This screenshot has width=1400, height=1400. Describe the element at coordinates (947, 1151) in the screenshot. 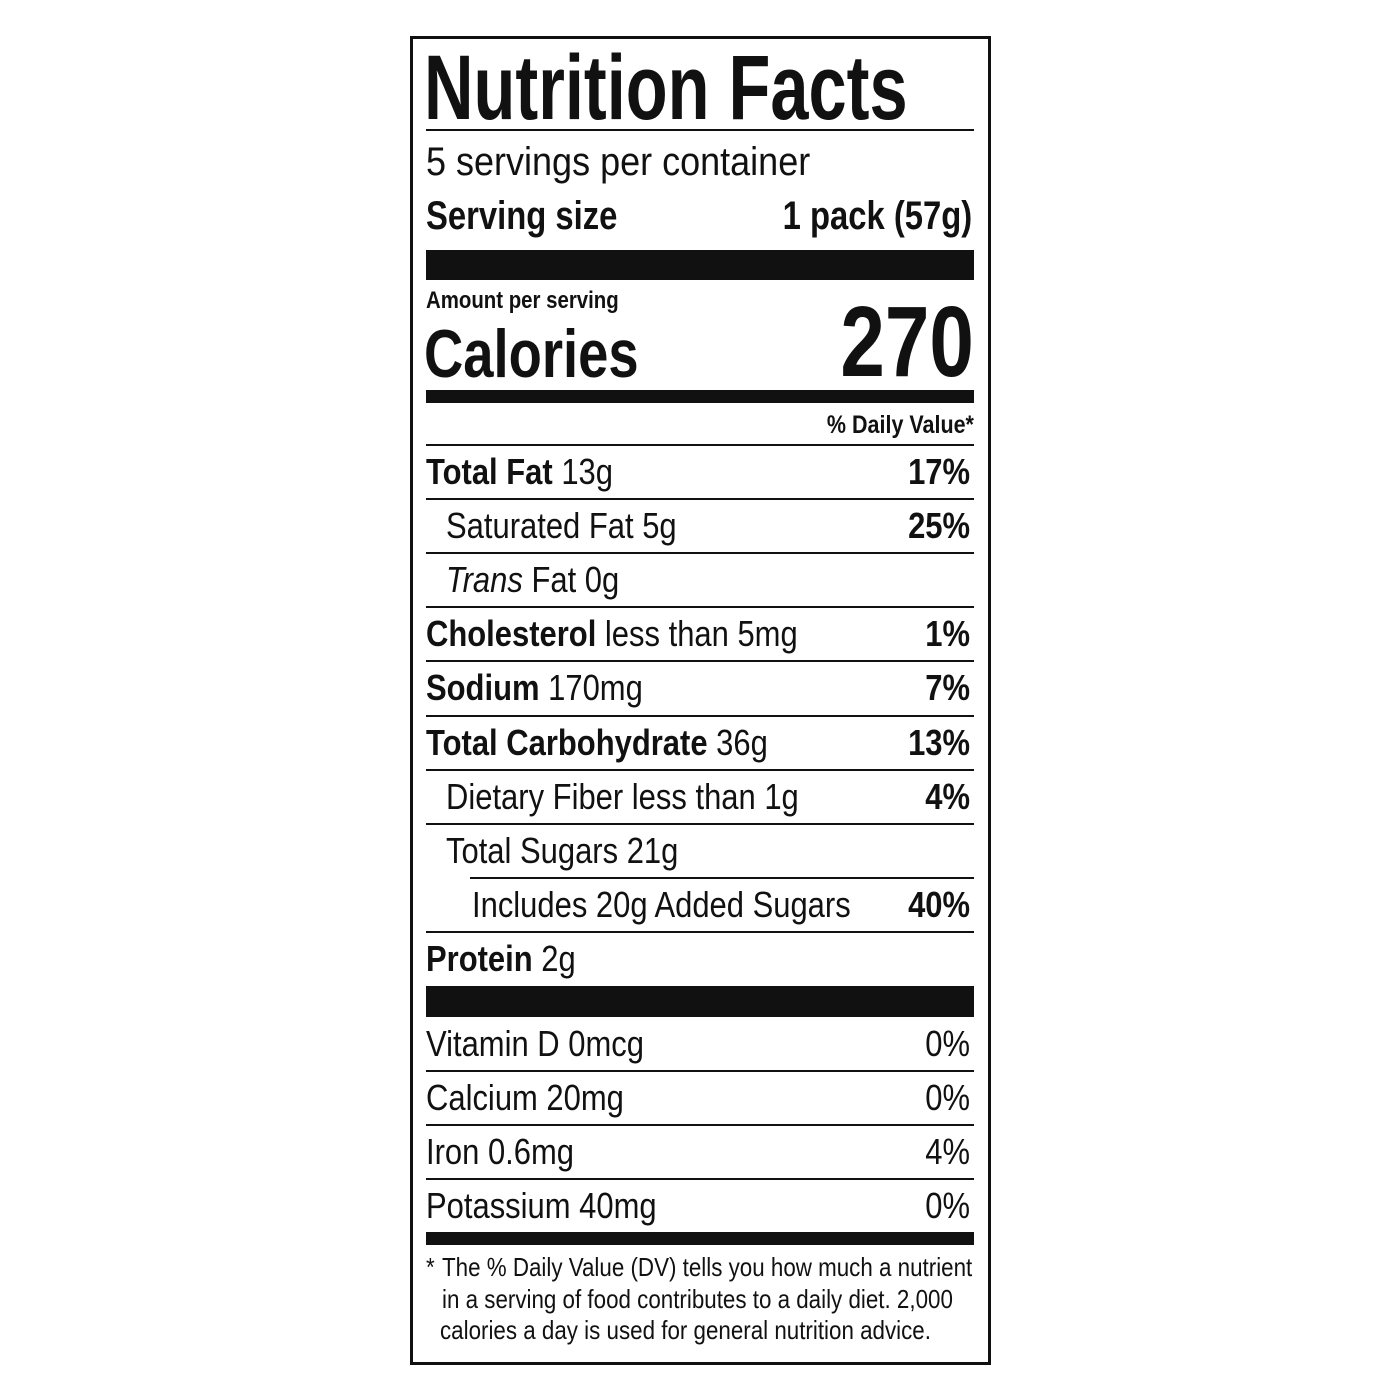

I see `vitamin-dv: 4%` at that location.